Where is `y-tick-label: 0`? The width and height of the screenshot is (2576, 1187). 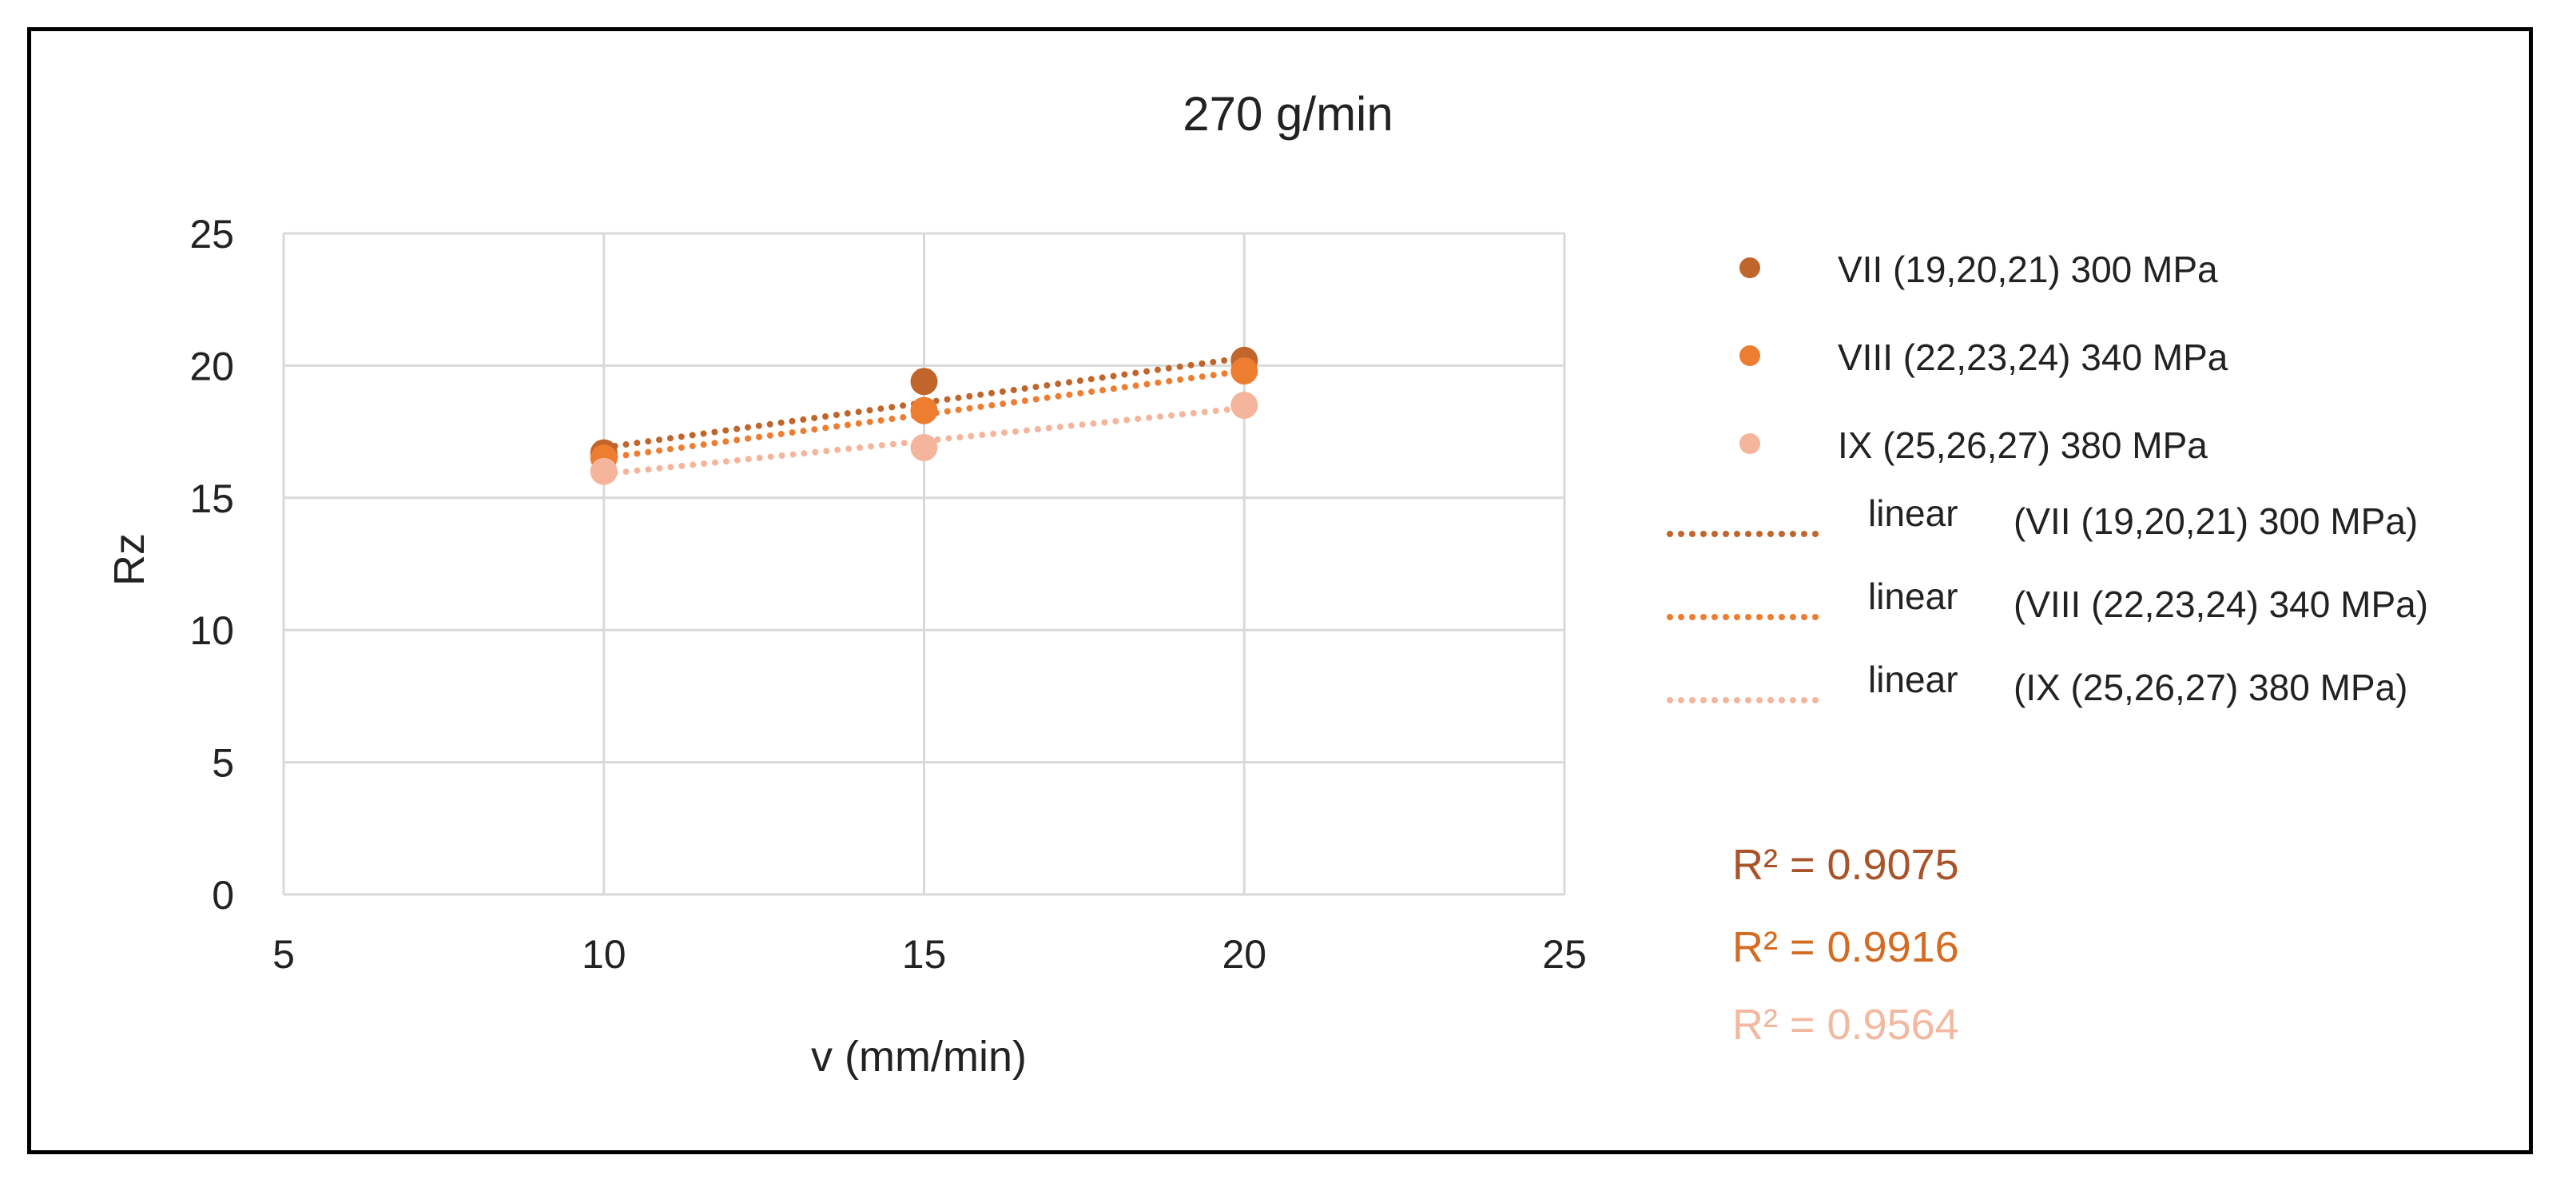
y-tick-label: 0 is located at coordinates (223, 896).